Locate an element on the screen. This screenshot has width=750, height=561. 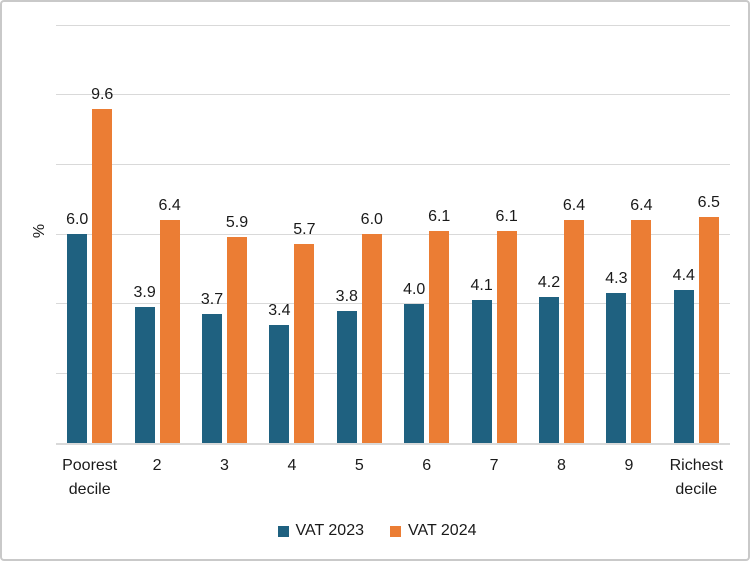
data-label-vat-2023-richest-decile: 4.4 is located at coordinates (683, 275).